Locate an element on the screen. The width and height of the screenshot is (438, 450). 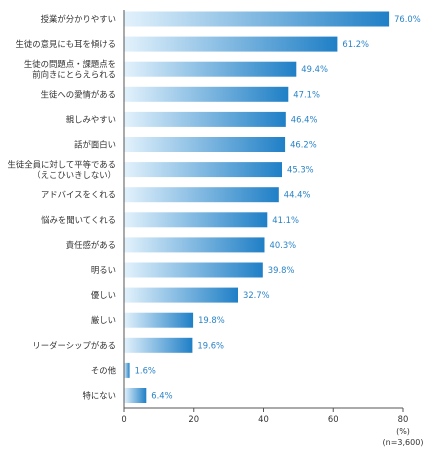
value-label: 40.3% is located at coordinates (283, 245).